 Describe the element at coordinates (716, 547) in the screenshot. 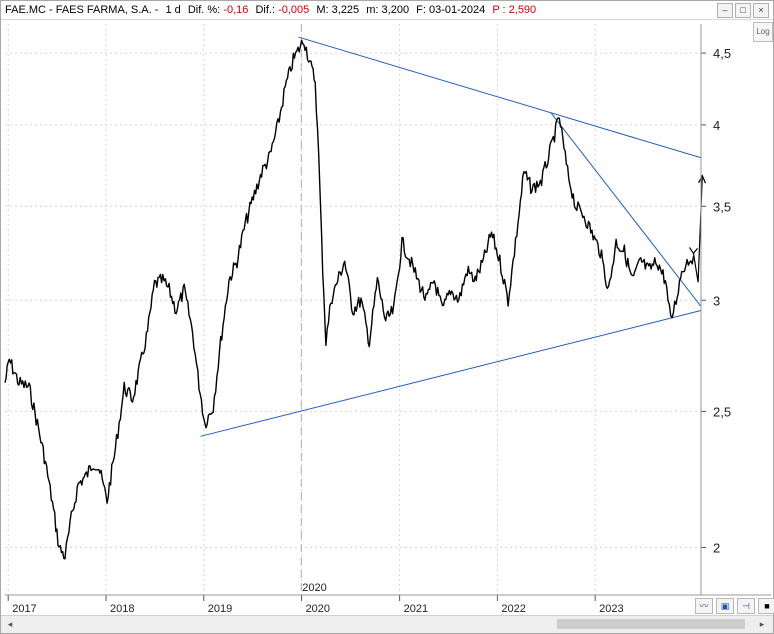

I see `y-tick-label: 2` at that location.